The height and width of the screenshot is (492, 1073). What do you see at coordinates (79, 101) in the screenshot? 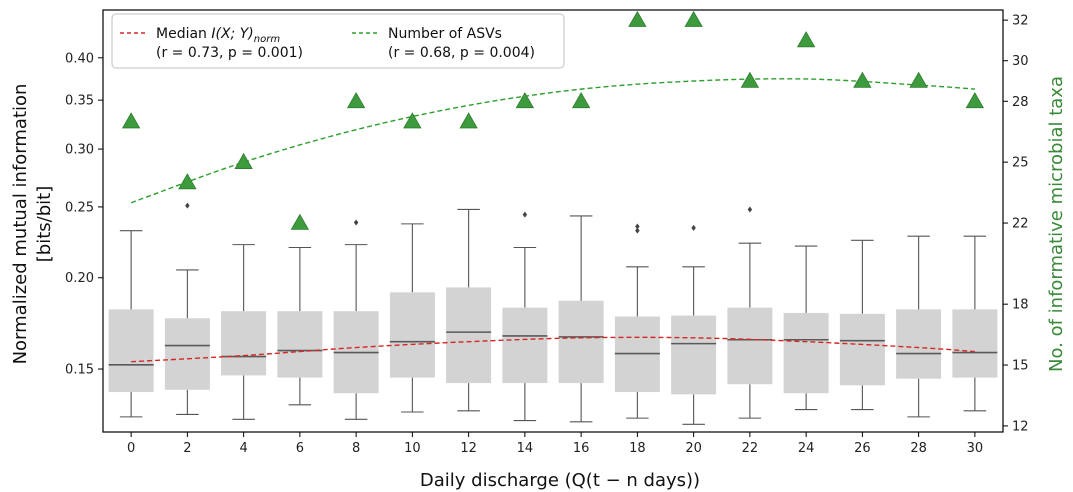
I see `y-tick-label: 0.35` at bounding box center [79, 101].